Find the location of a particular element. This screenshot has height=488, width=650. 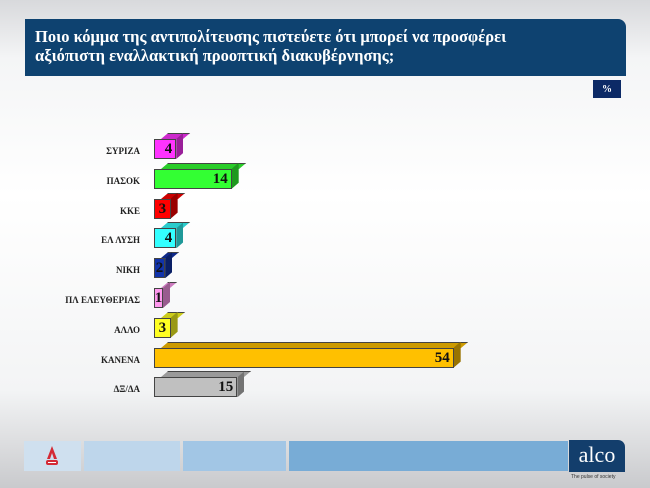

bar: 54 is located at coordinates (311, 354).